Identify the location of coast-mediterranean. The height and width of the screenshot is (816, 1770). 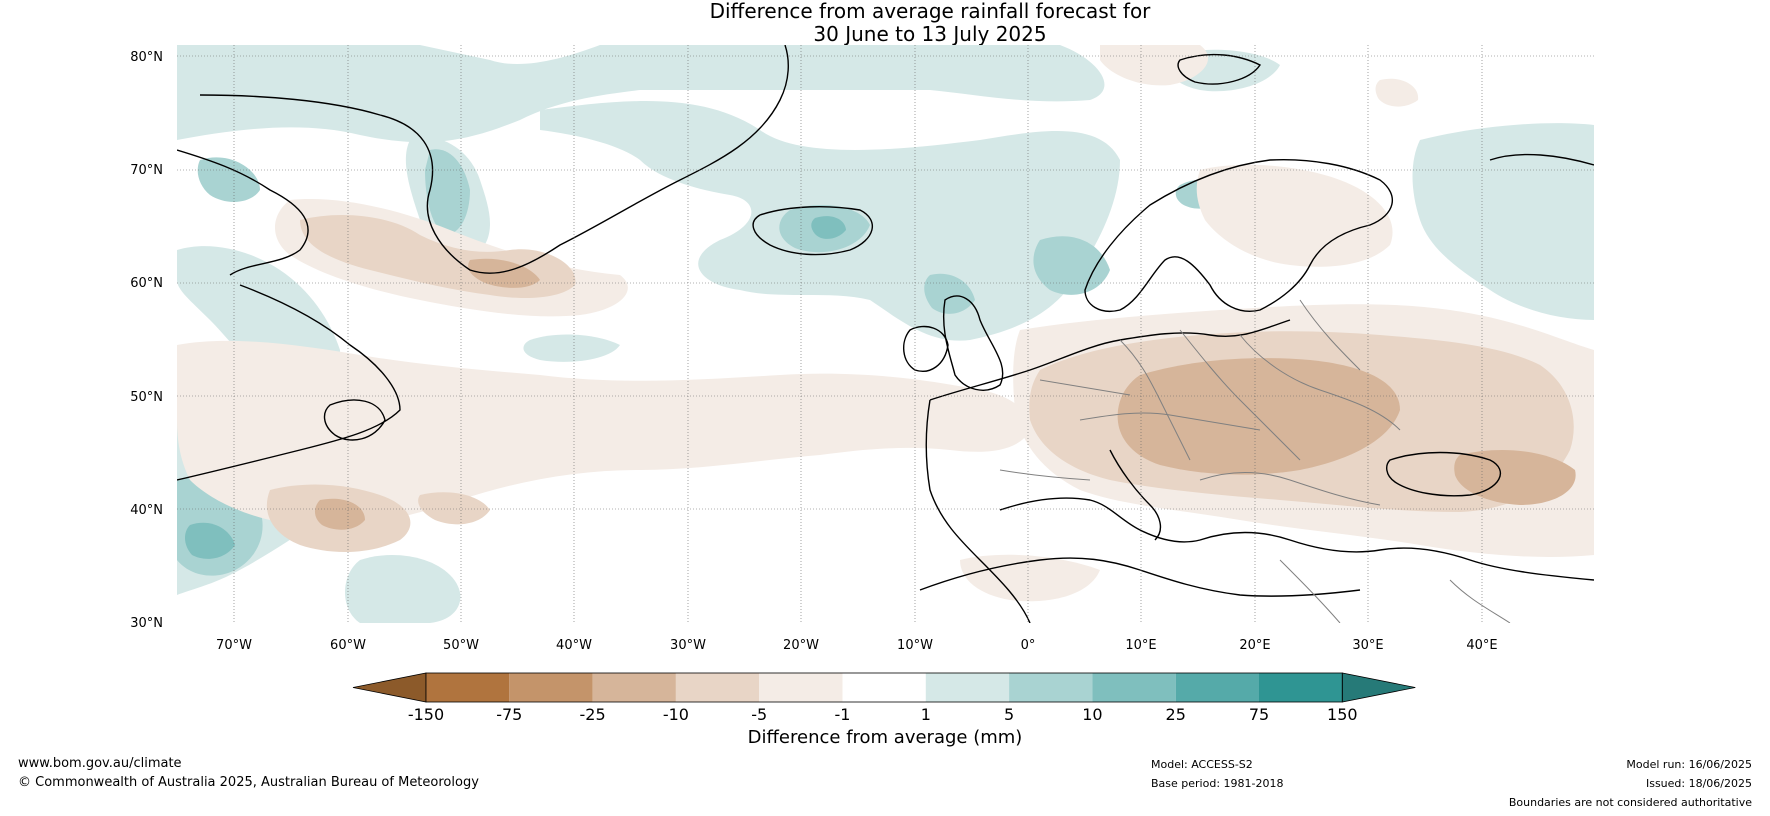
(1296, 539).